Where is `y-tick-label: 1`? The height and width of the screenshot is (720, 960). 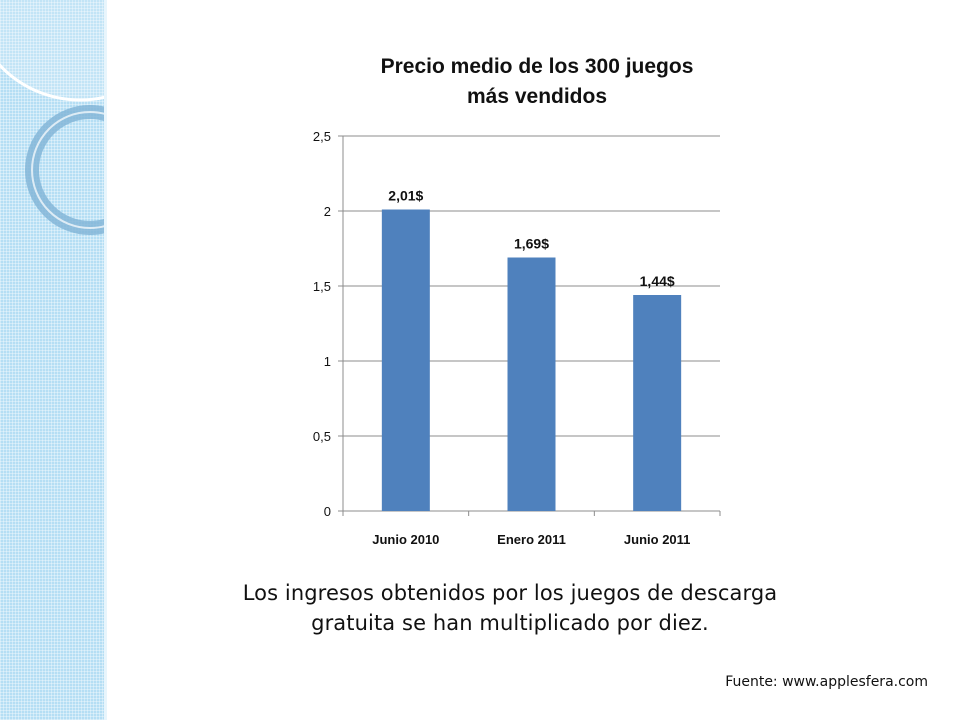 y-tick-label: 1 is located at coordinates (327, 361).